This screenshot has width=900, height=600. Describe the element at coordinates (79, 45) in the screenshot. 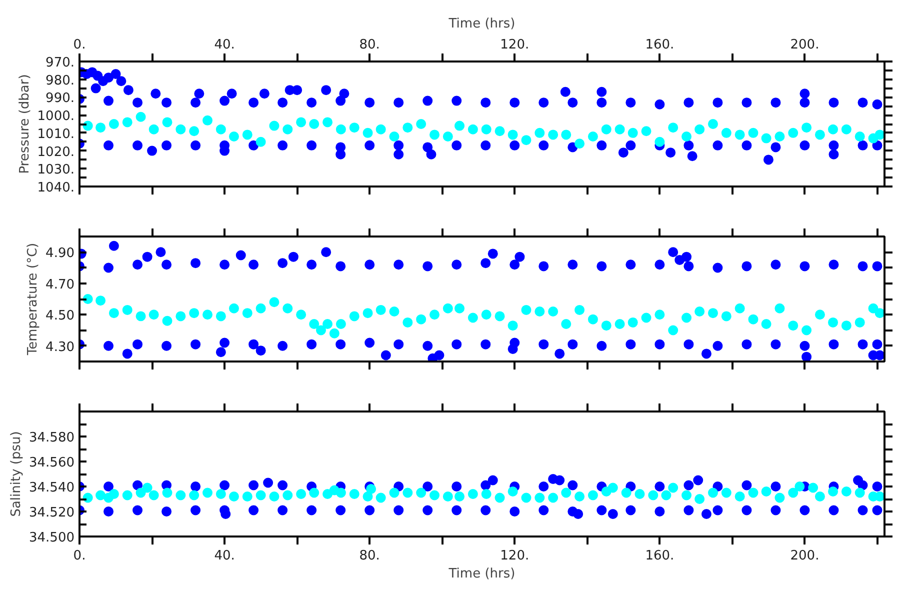

I see `x2-tick-label: 0.` at that location.